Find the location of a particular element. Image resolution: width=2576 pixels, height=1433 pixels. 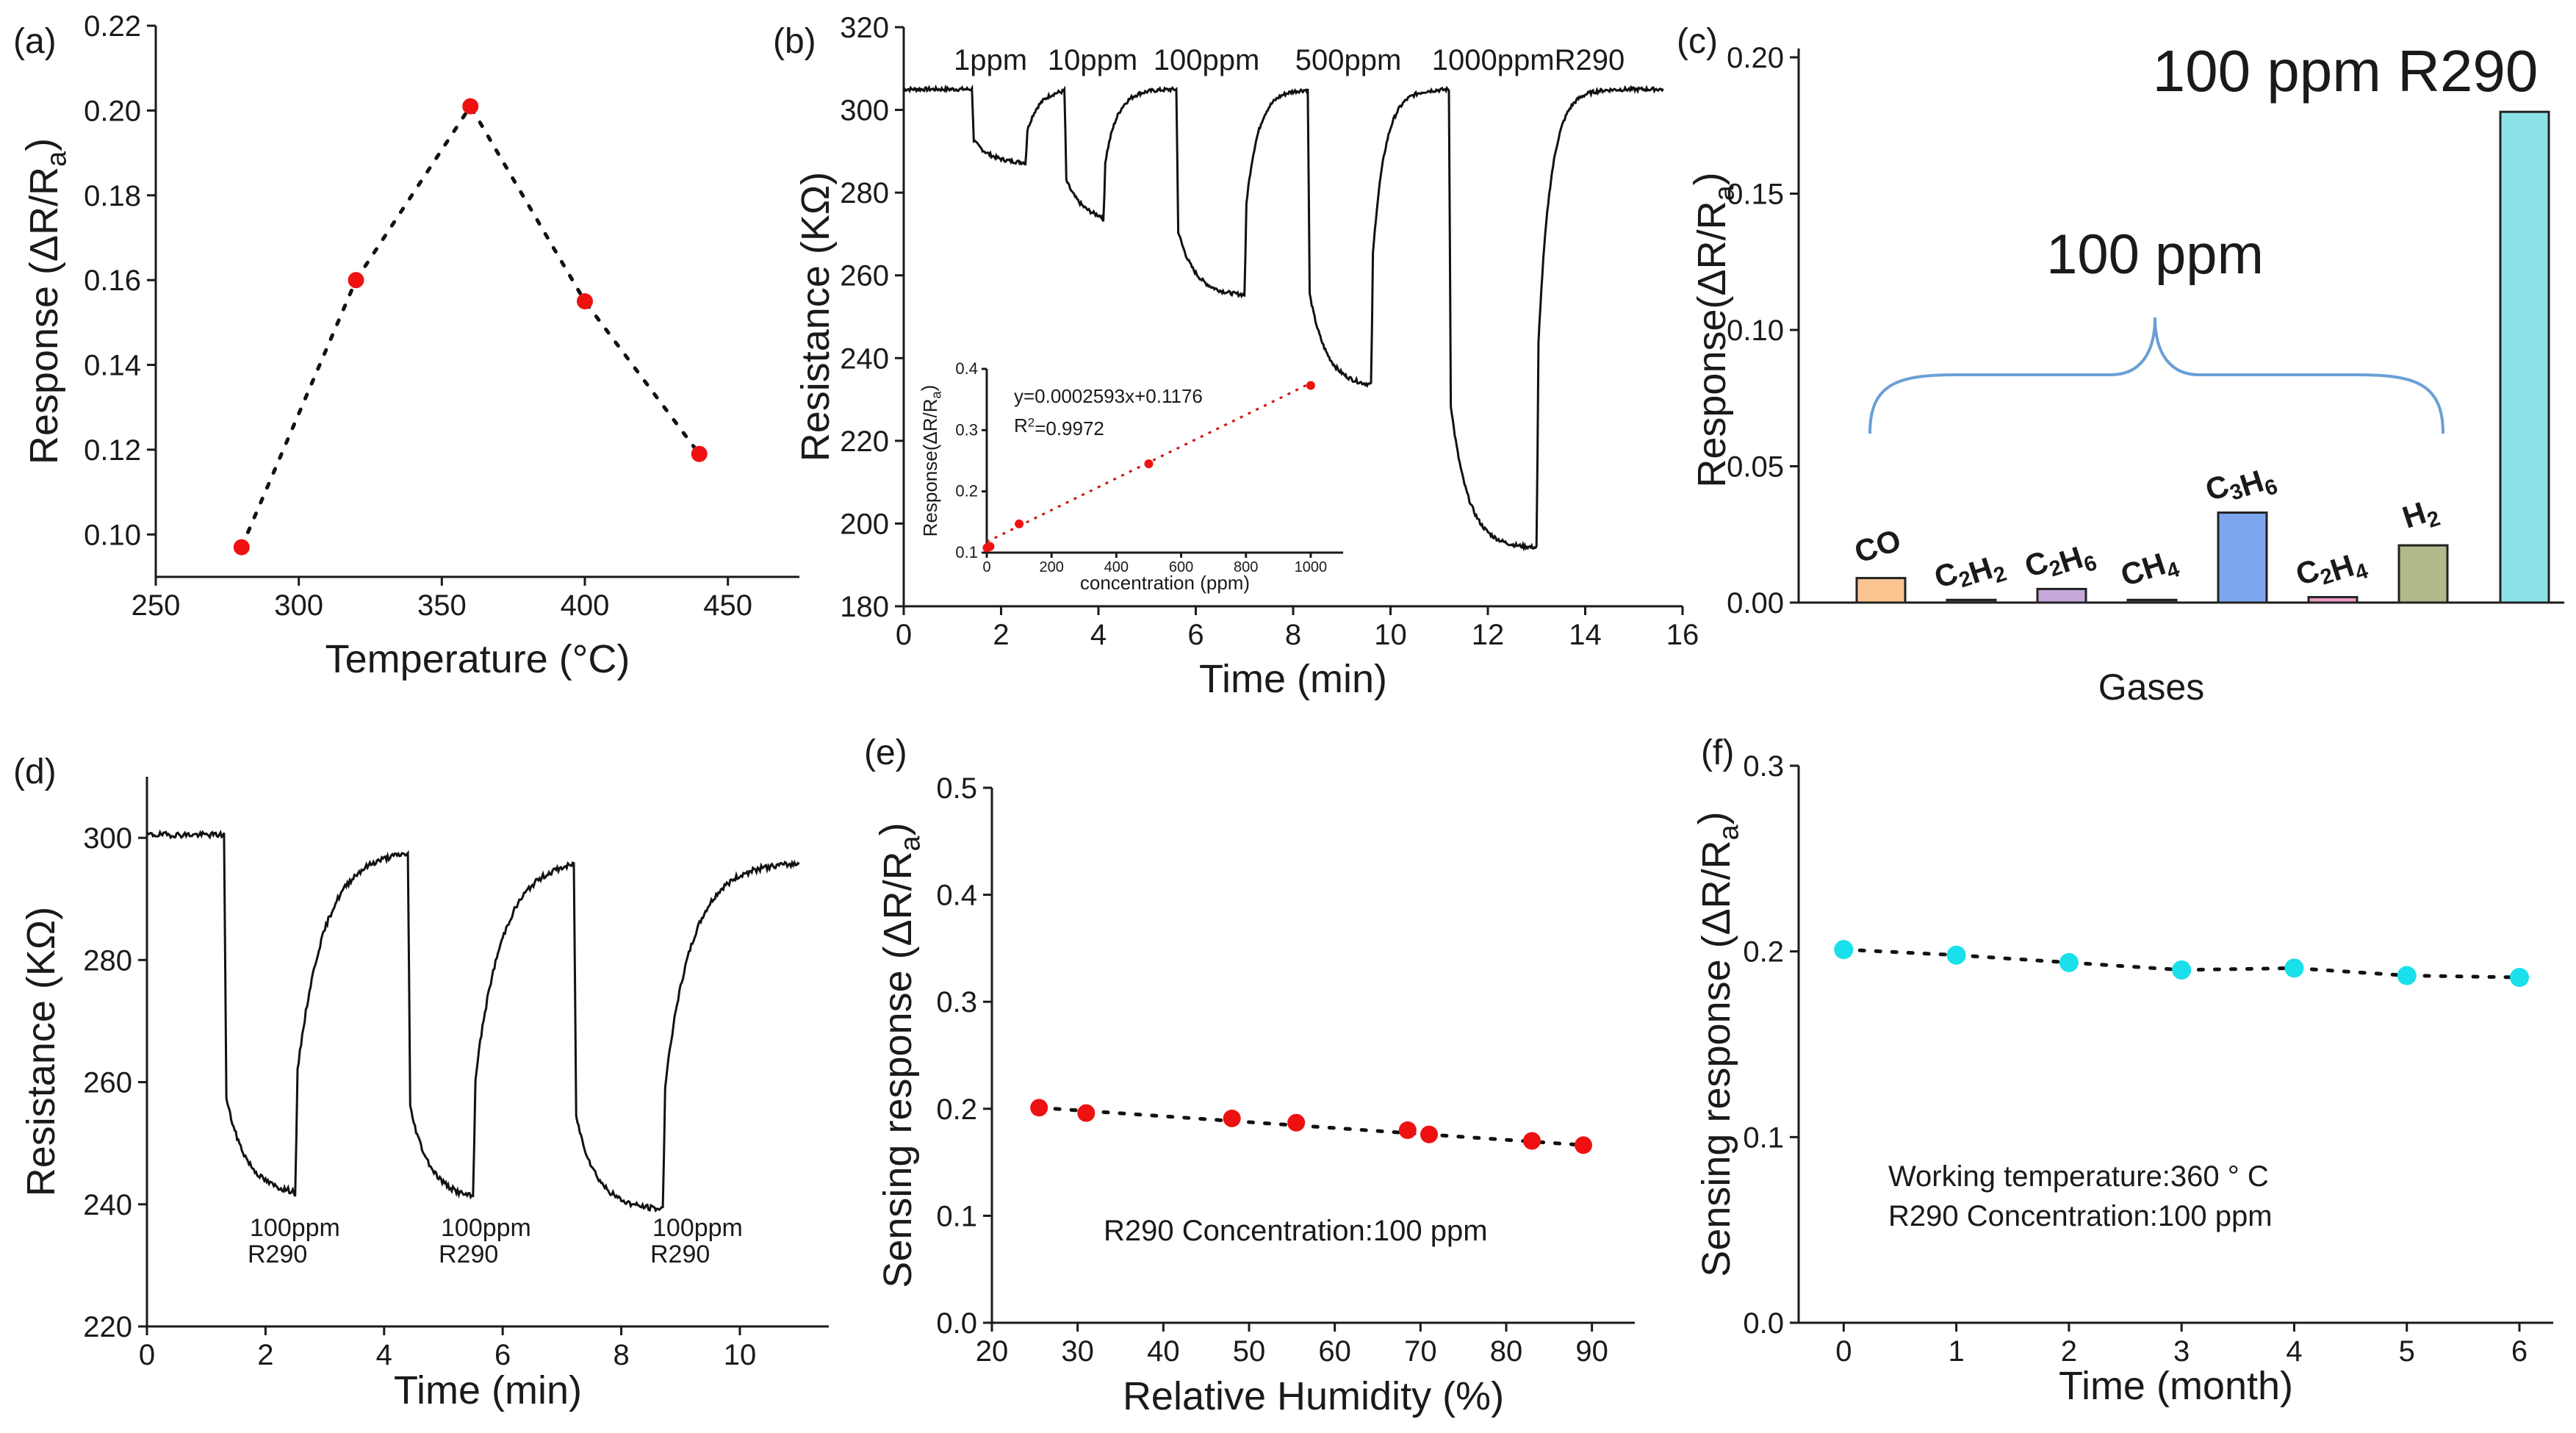

y-tick-label: 0.05 is located at coordinates (1755, 467).